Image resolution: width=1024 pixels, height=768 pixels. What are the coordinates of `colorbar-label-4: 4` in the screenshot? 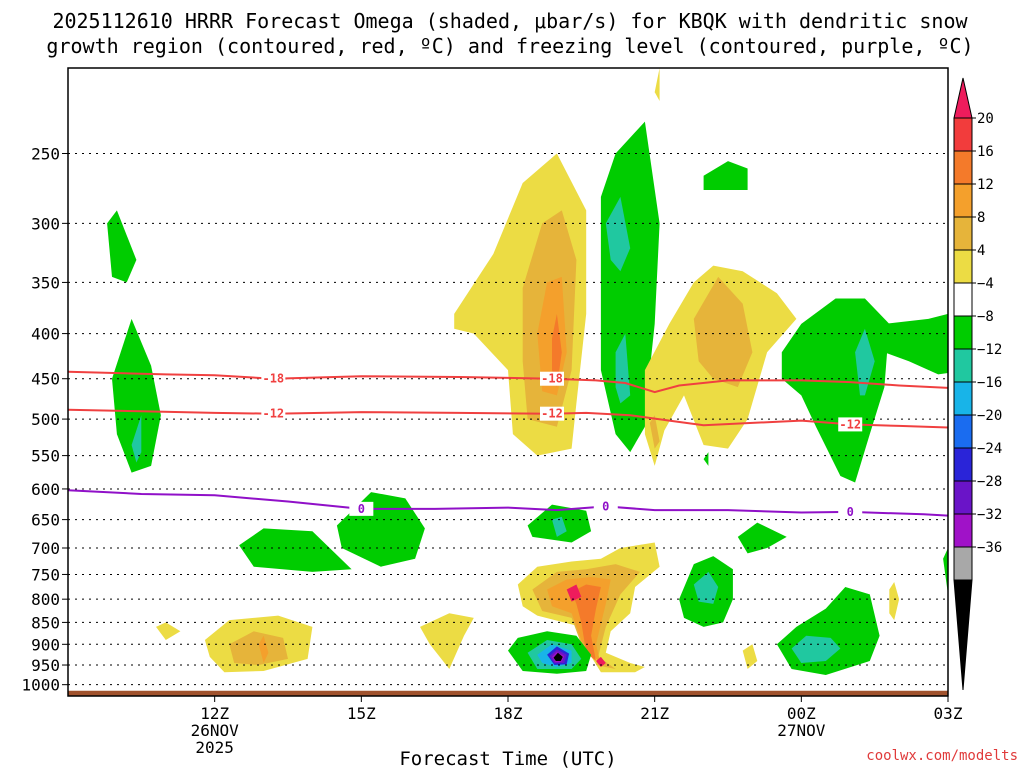 It's located at (981, 251).